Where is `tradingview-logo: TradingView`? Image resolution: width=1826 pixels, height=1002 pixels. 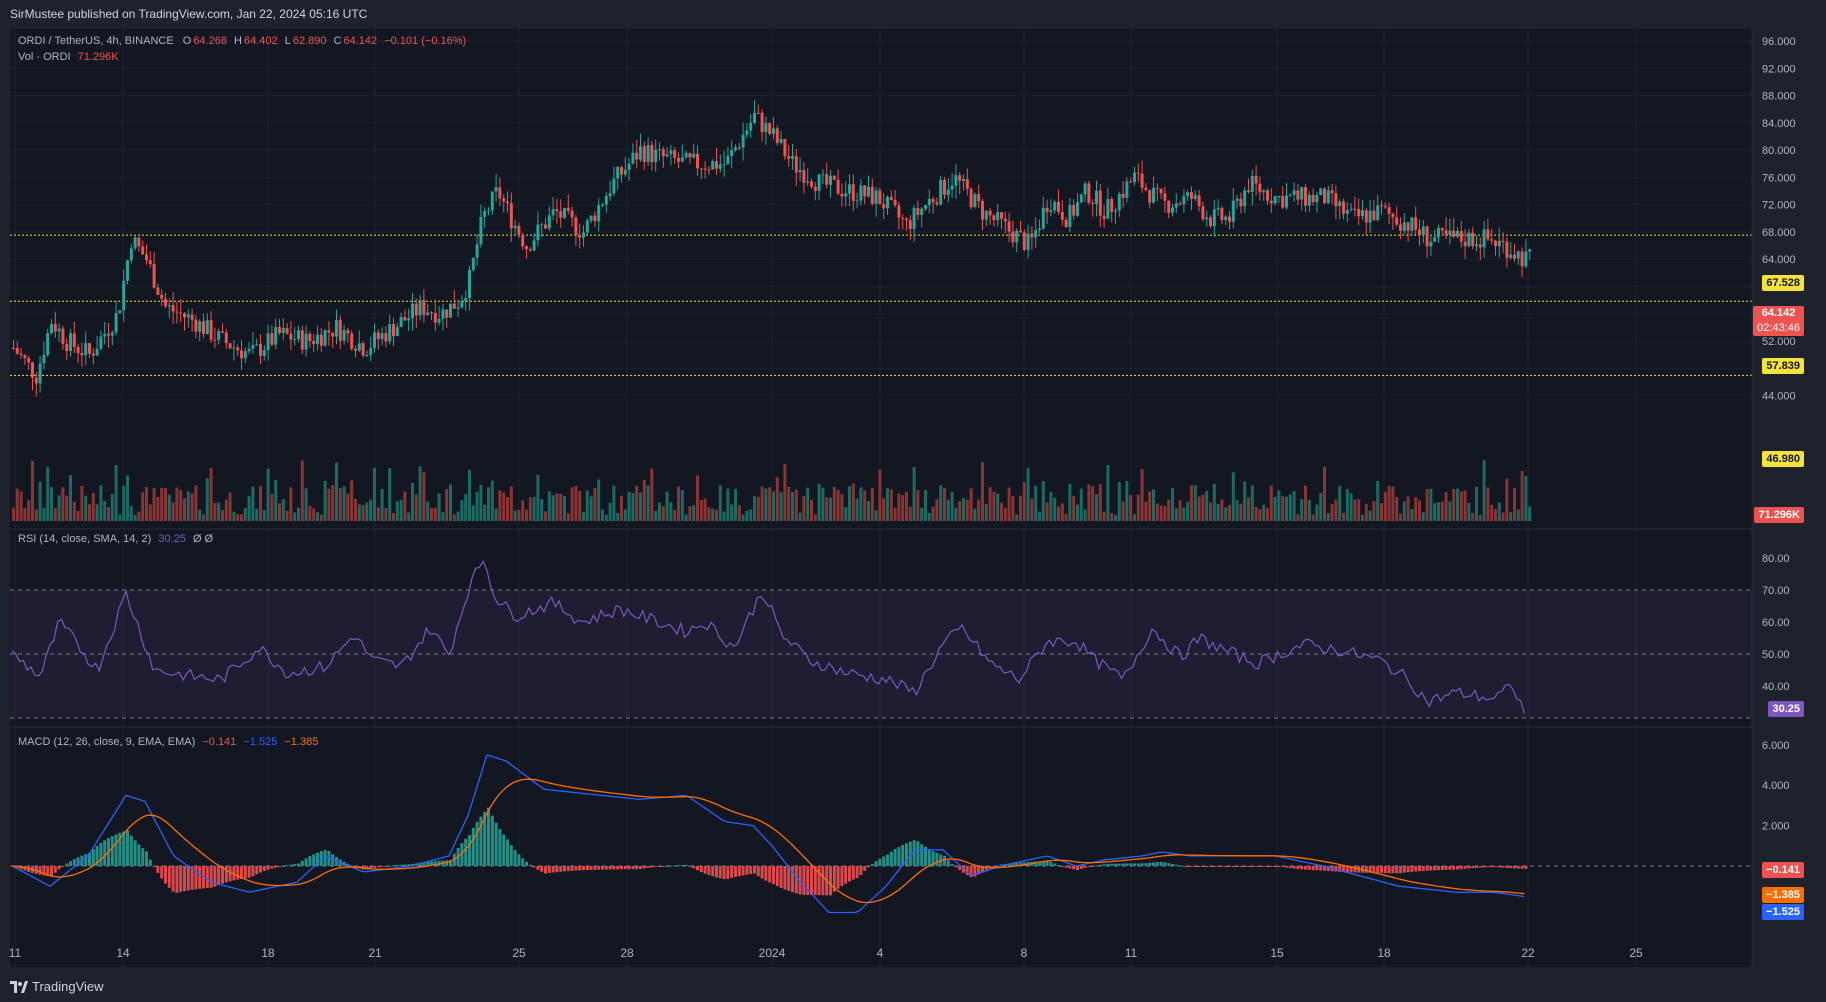 tradingview-logo: TradingView is located at coordinates (57, 986).